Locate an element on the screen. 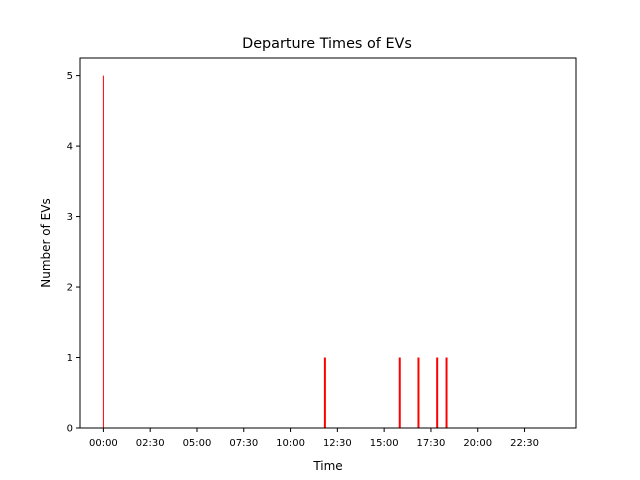 Image resolution: width=640 pixels, height=480 pixels. x-tick-label: 20:00 is located at coordinates (477, 443).